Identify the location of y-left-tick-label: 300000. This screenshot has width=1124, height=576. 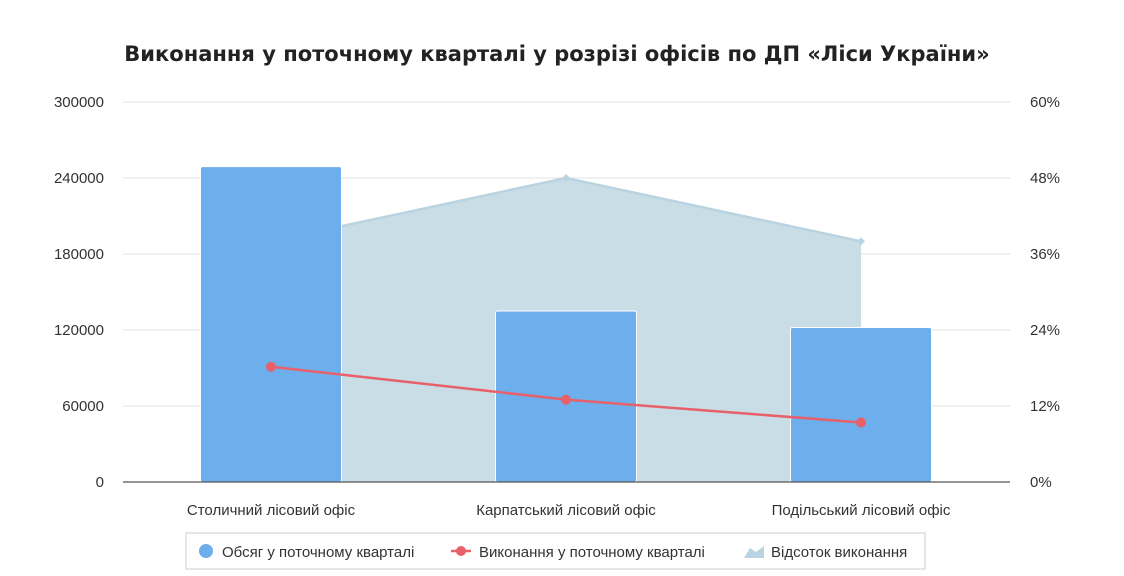
(79, 102).